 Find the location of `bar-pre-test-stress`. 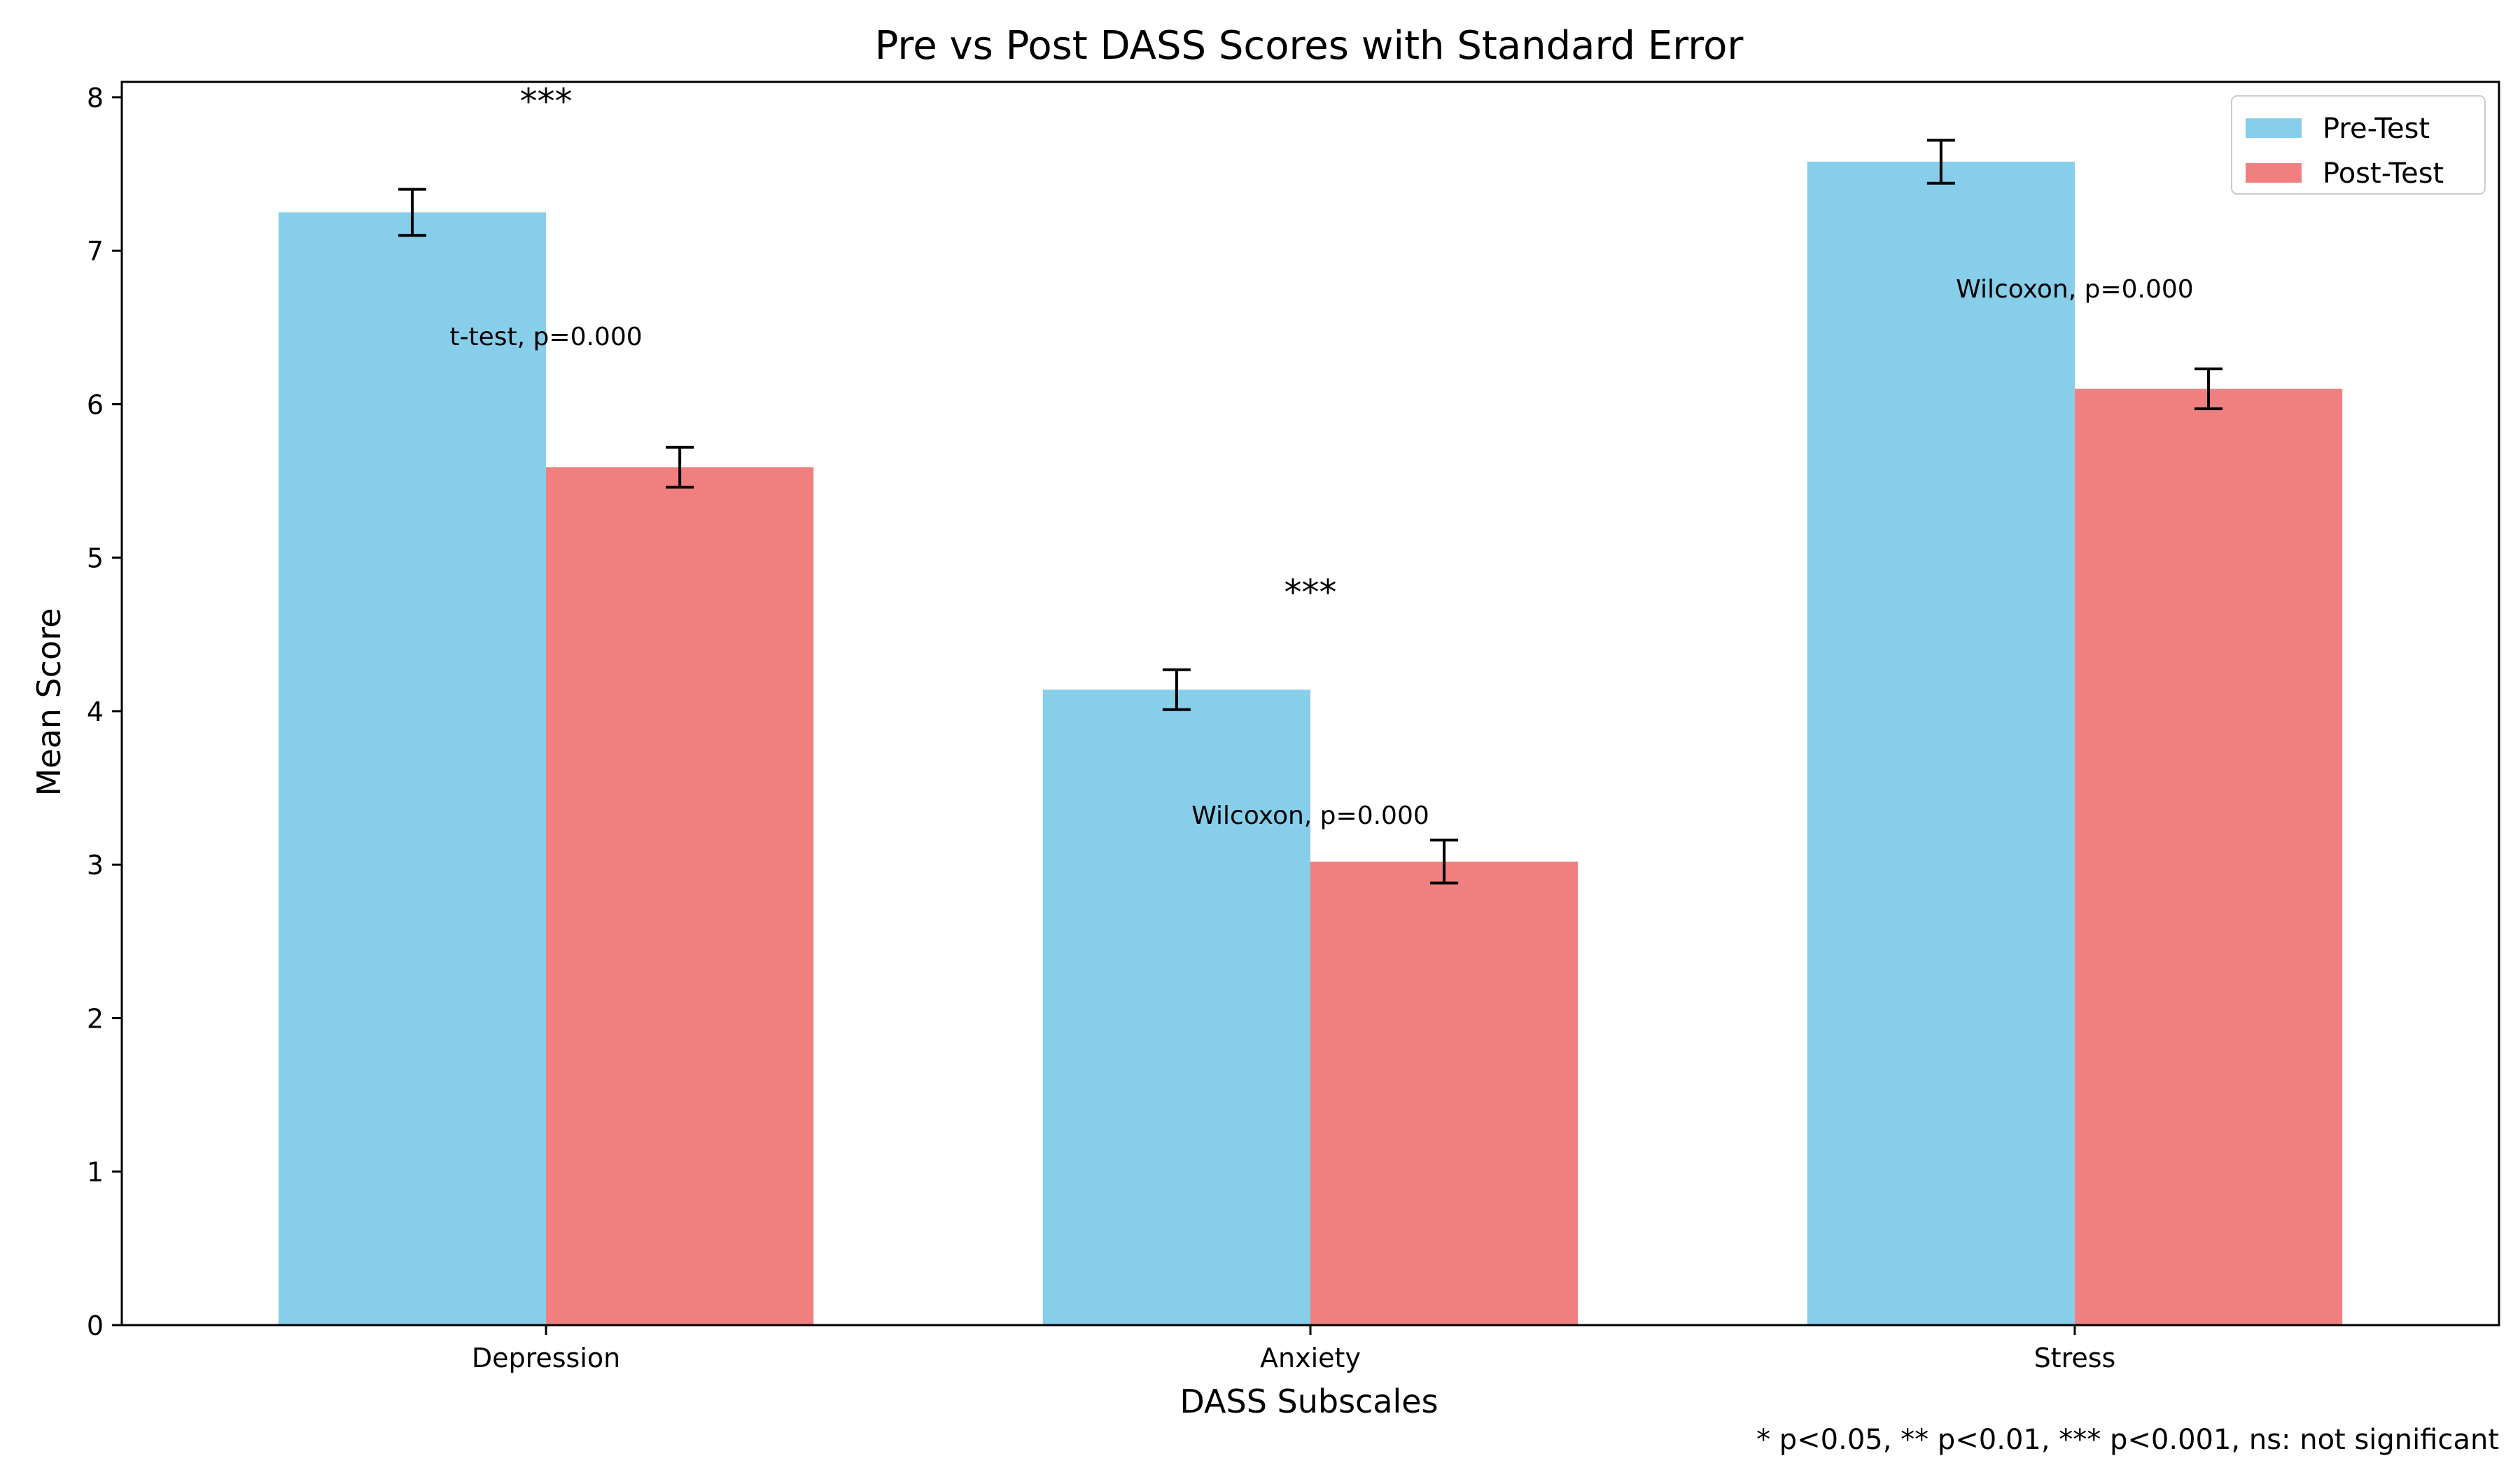

bar-pre-test-stress is located at coordinates (1941, 744).